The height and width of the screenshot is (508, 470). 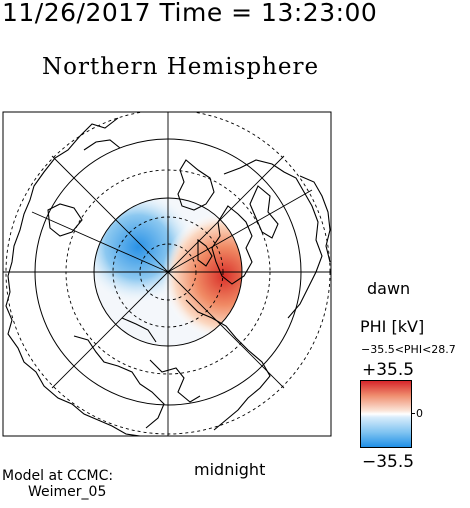 I want to click on colorbar-min-label: −35.5, so click(x=388, y=462).